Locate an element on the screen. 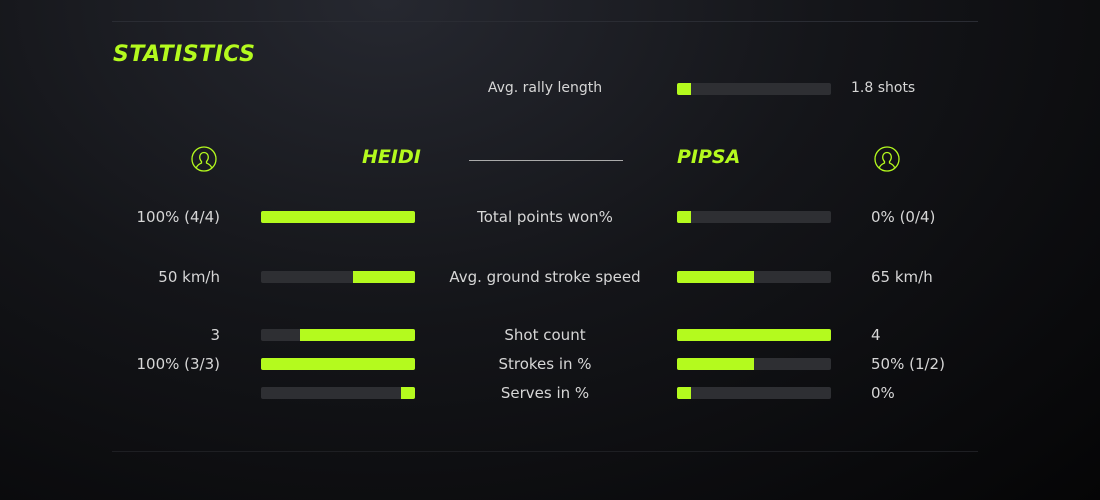 This screenshot has height=500, width=1100. stat-row-rally: Avg. rally length 1.8 shots is located at coordinates (550, 90).